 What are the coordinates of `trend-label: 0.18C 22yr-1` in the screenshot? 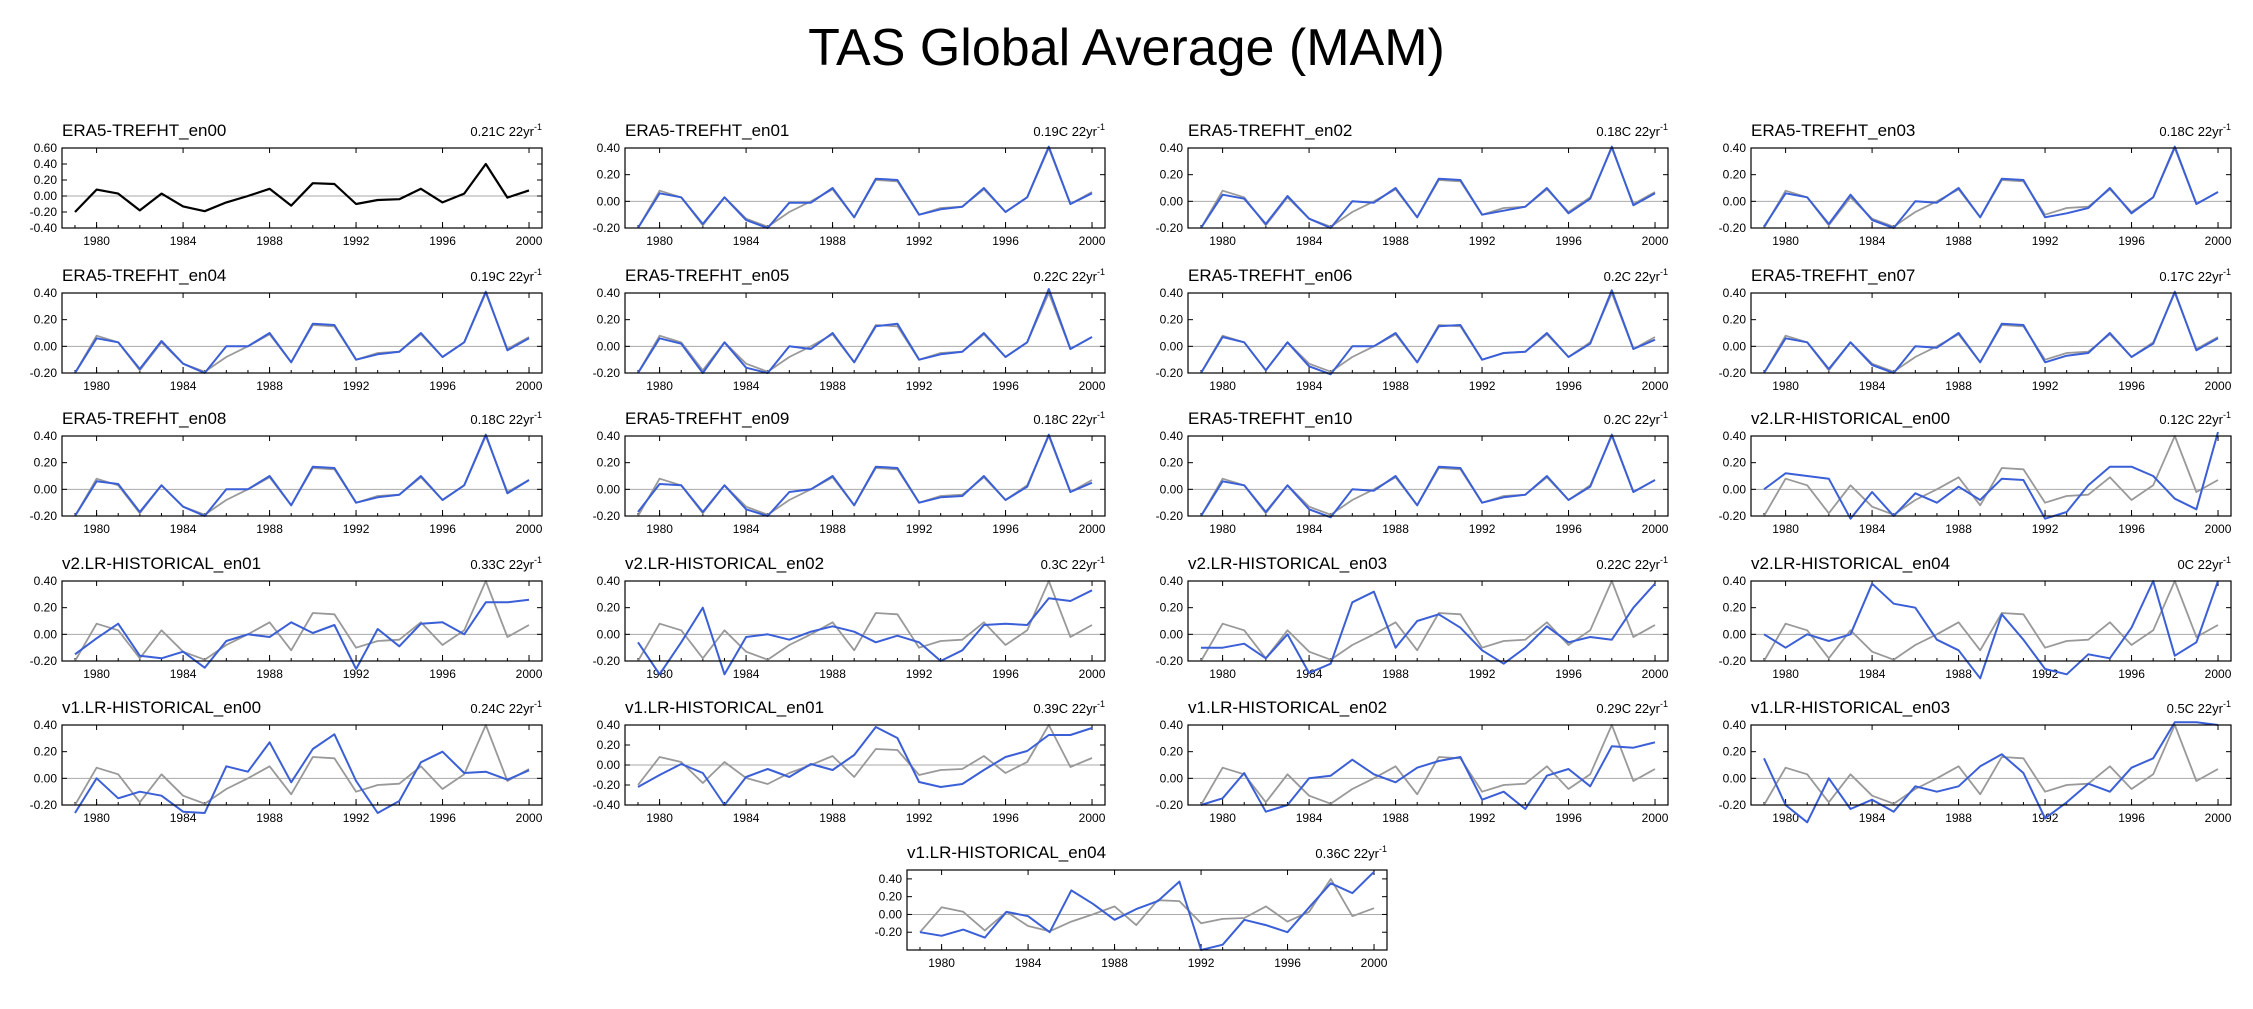 It's located at (506, 418).